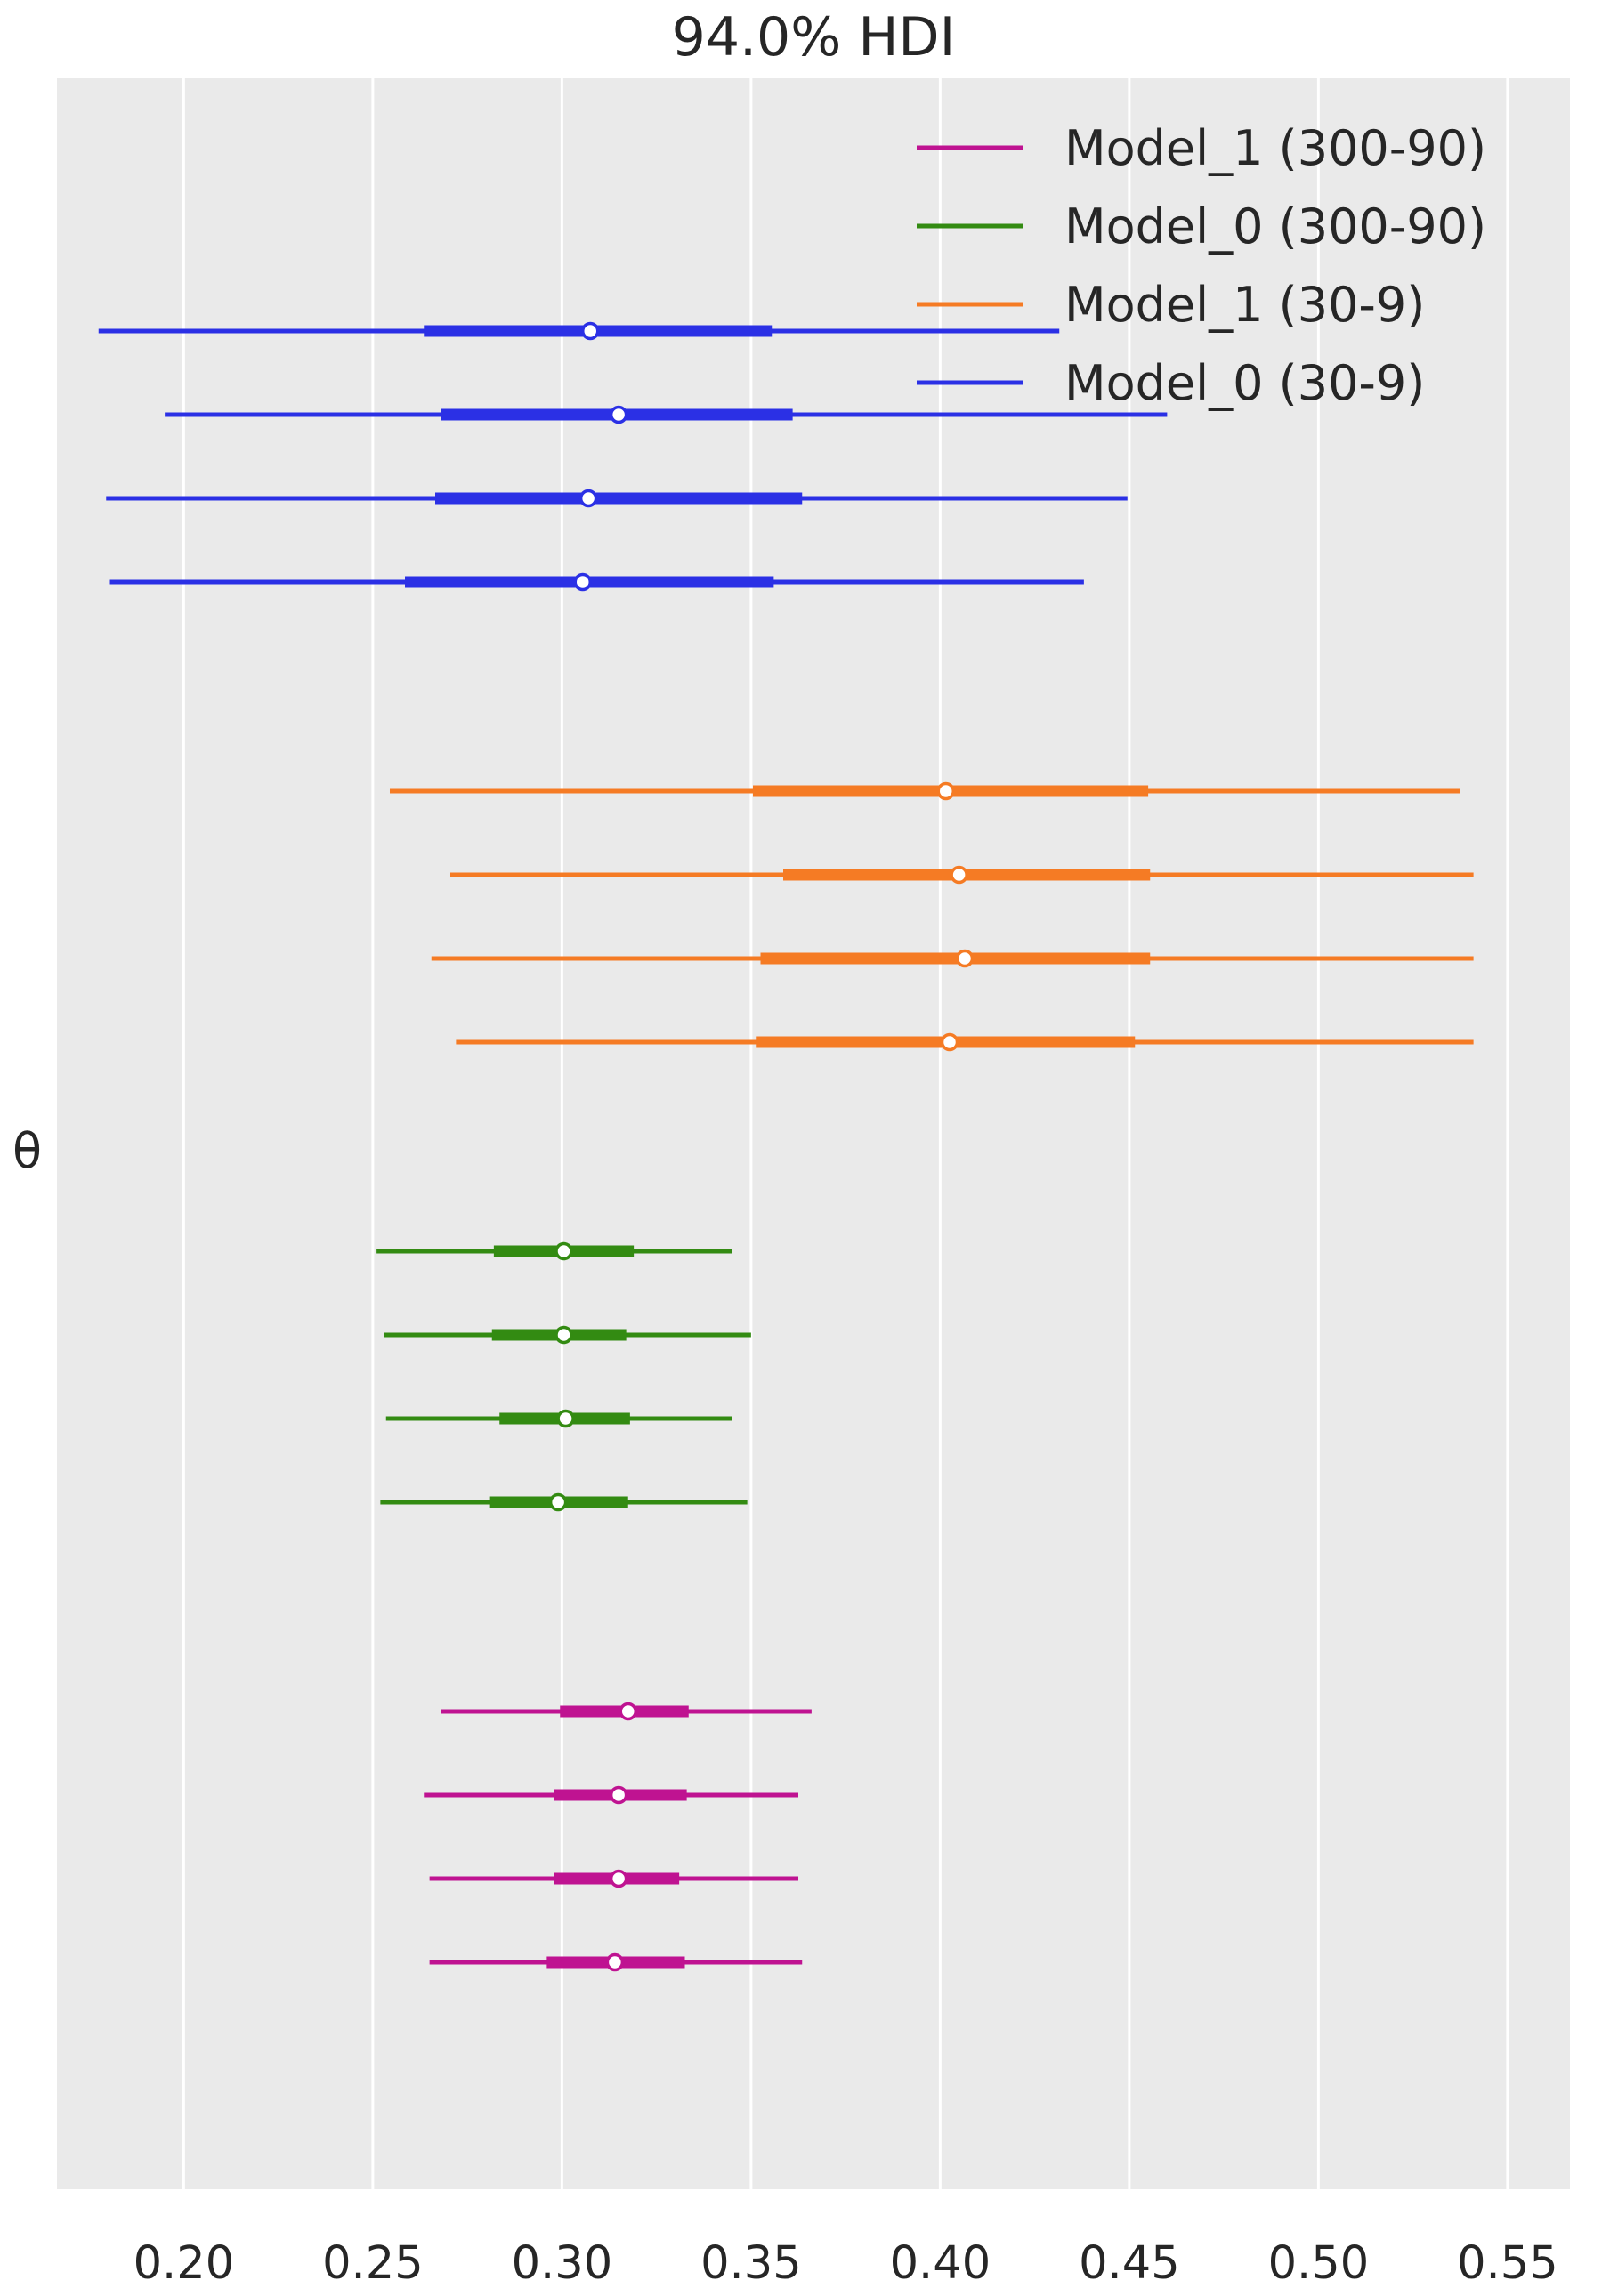  What do you see at coordinates (1319, 2263) in the screenshot?
I see `x-tick-label: 0.50` at bounding box center [1319, 2263].